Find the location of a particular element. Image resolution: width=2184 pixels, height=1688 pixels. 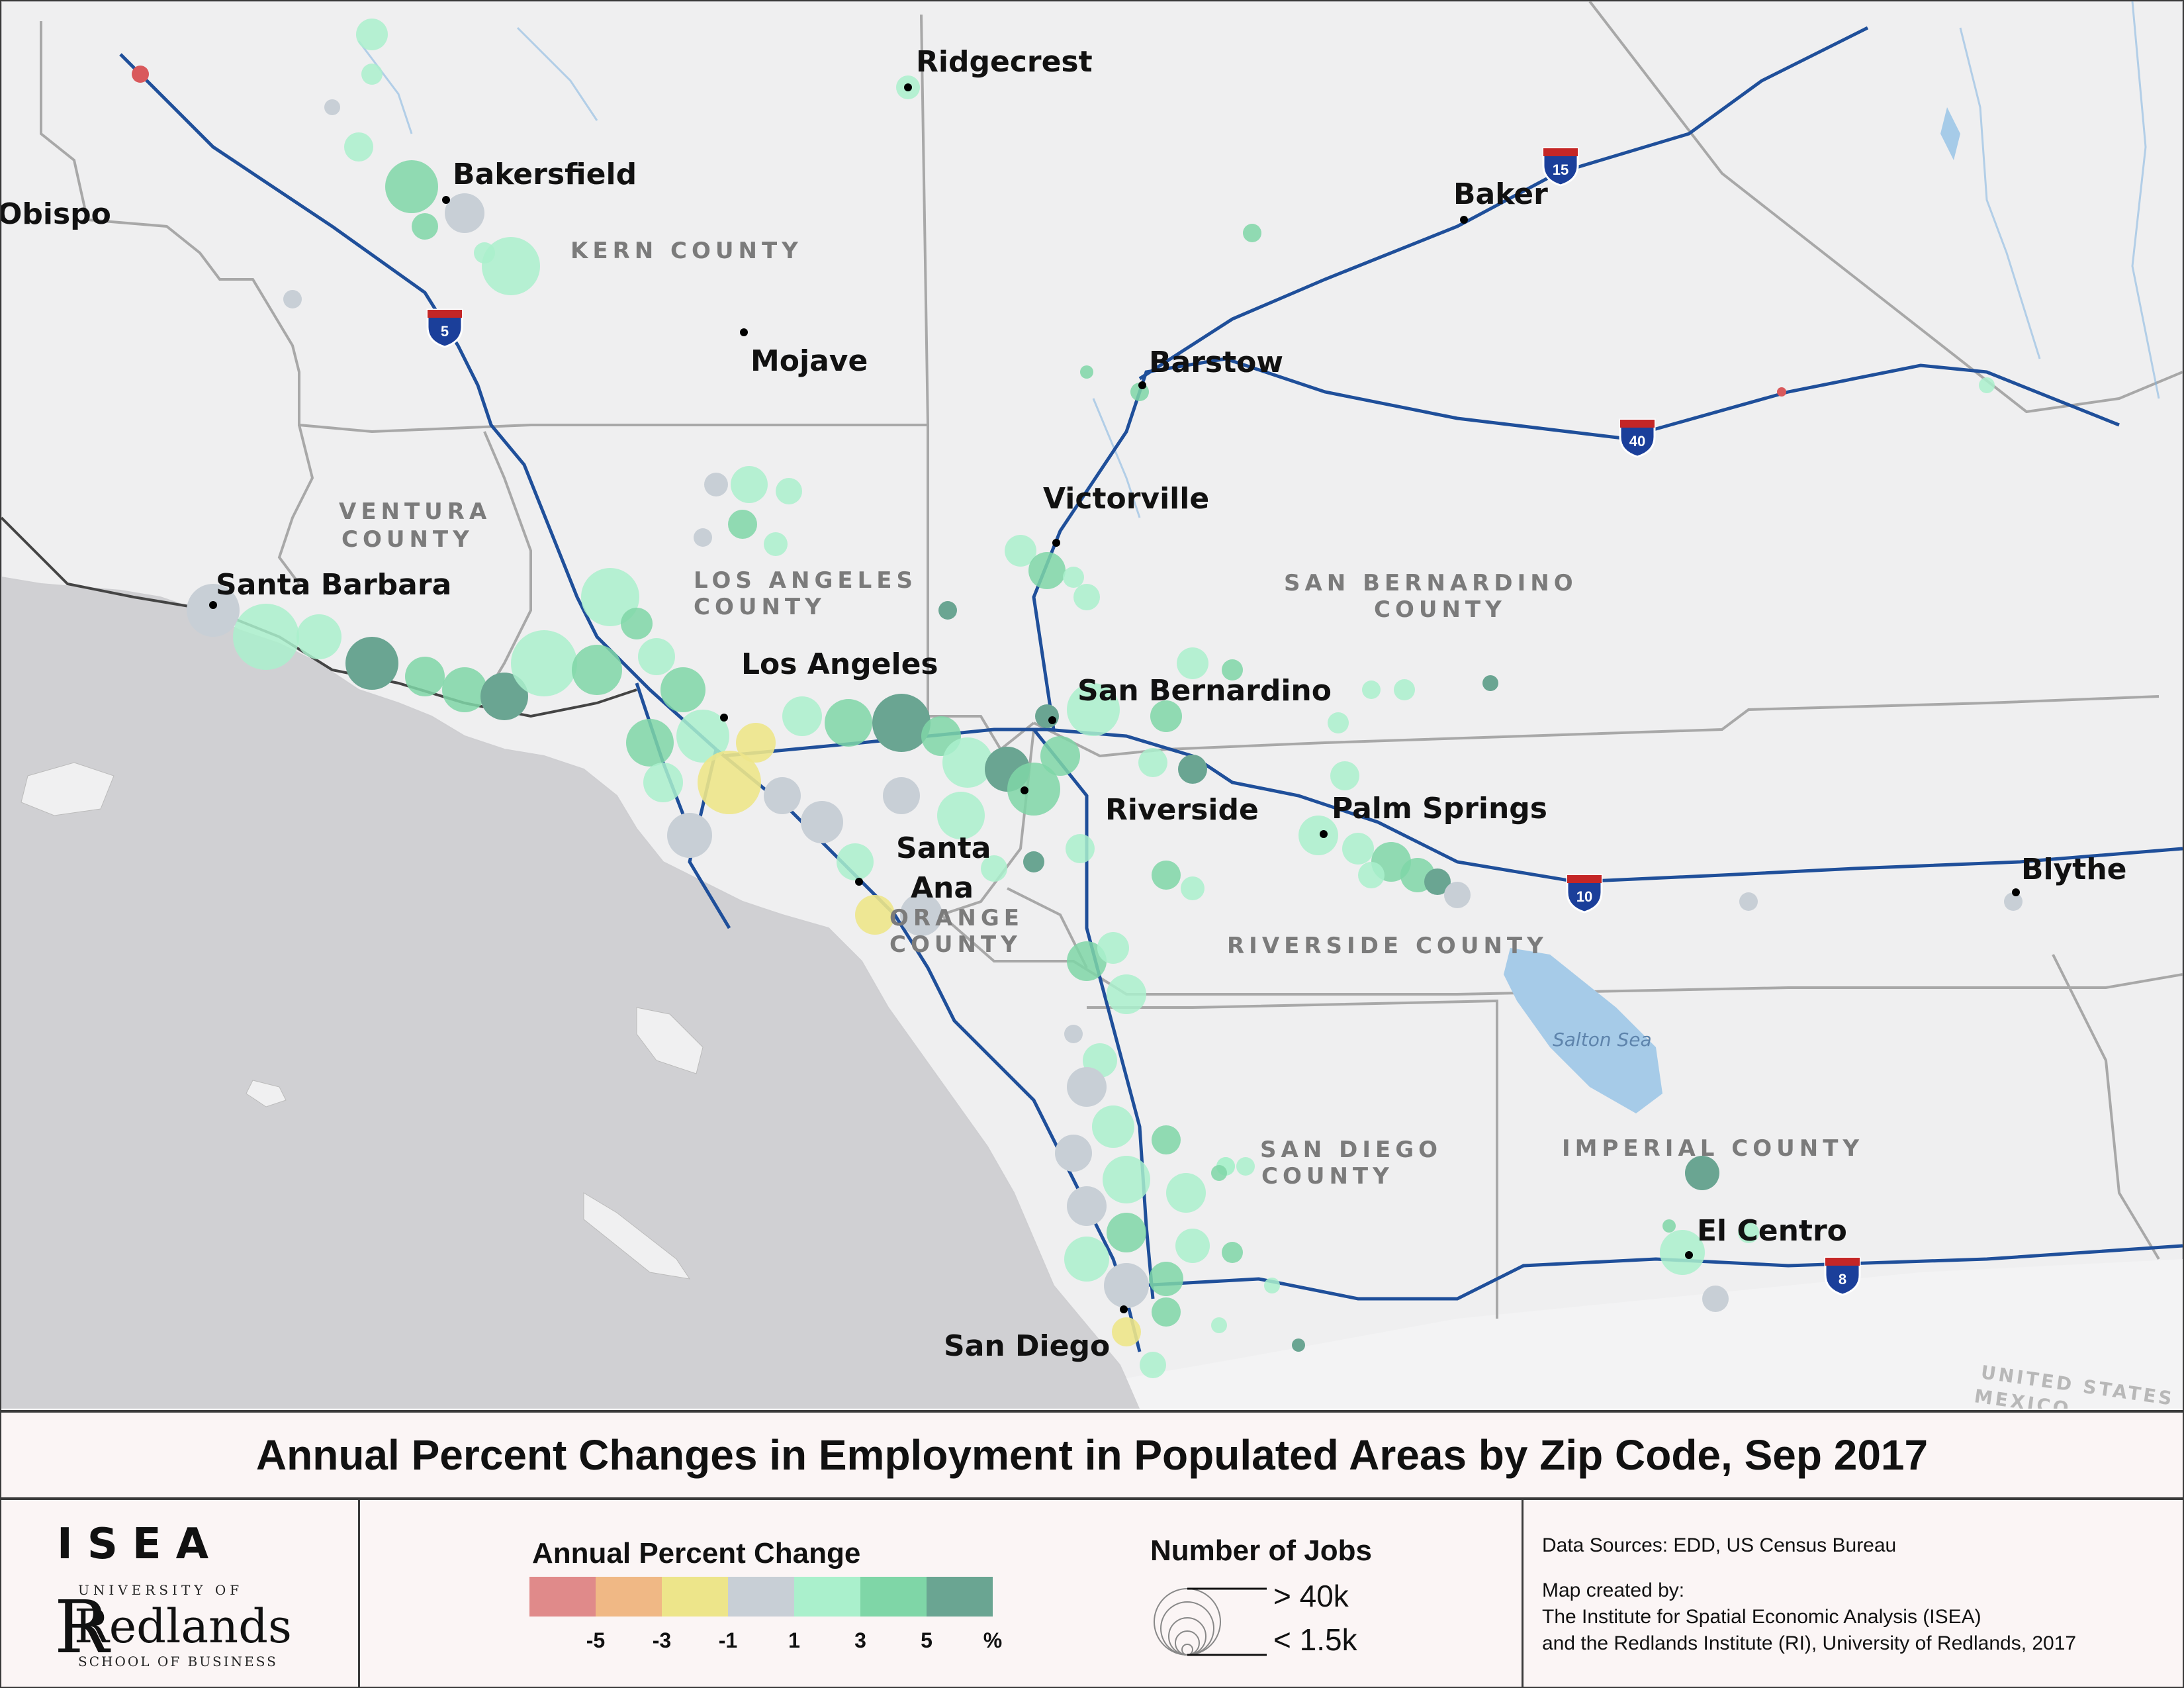

county-label-kern: KERN COUNTY is located at coordinates (687, 251).